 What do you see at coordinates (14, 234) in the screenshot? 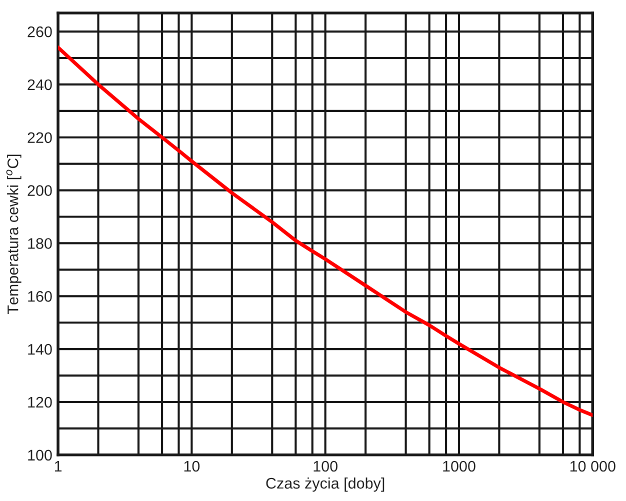
I see `y-axis-title: Temperatura cewki [$^{o}$C]` at bounding box center [14, 234].